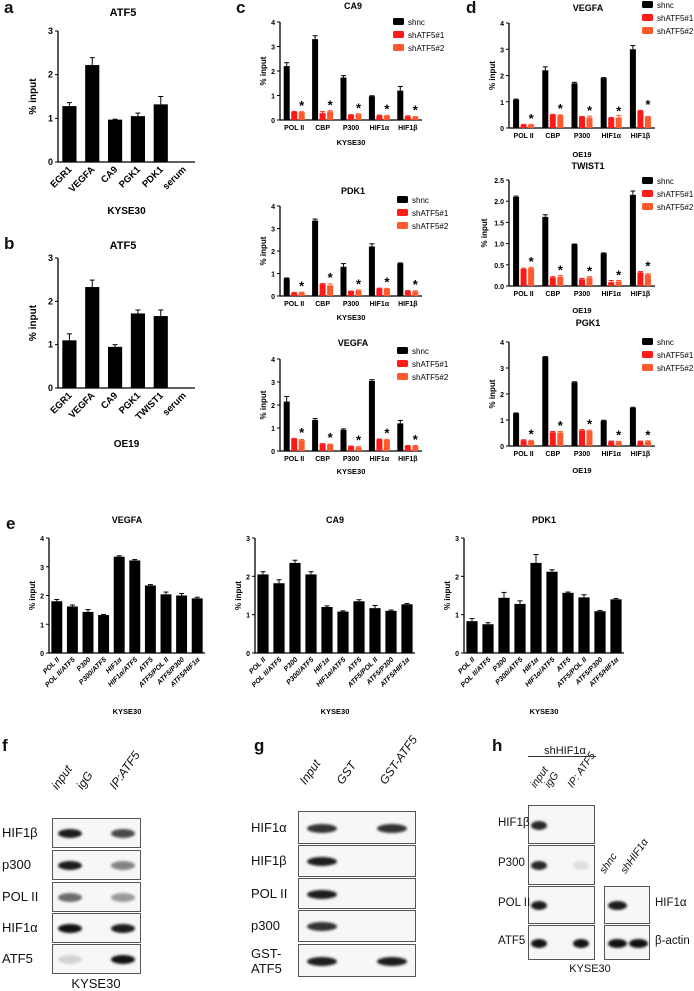 The image size is (694, 991). Describe the element at coordinates (502, 129) in the screenshot. I see `y-tick-label: 0` at that location.